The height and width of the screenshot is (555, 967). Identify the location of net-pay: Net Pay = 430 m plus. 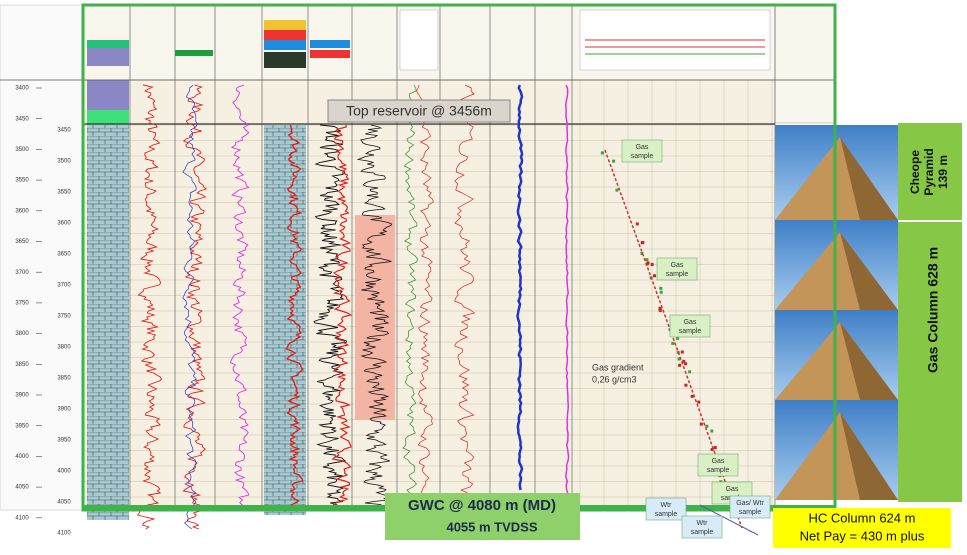
(862, 535).